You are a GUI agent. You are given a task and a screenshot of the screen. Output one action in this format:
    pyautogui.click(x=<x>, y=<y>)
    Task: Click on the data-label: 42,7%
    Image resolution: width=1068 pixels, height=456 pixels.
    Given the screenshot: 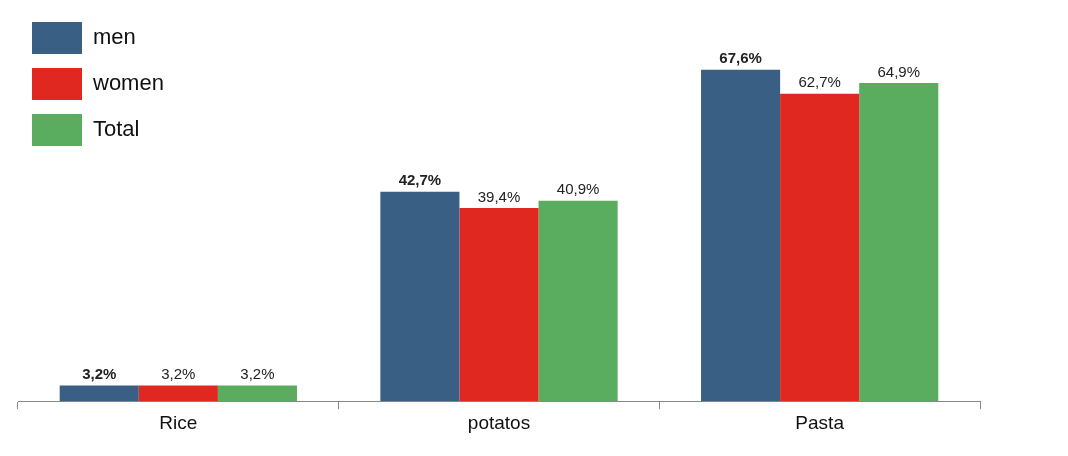 What is the action you would take?
    pyautogui.click(x=420, y=180)
    